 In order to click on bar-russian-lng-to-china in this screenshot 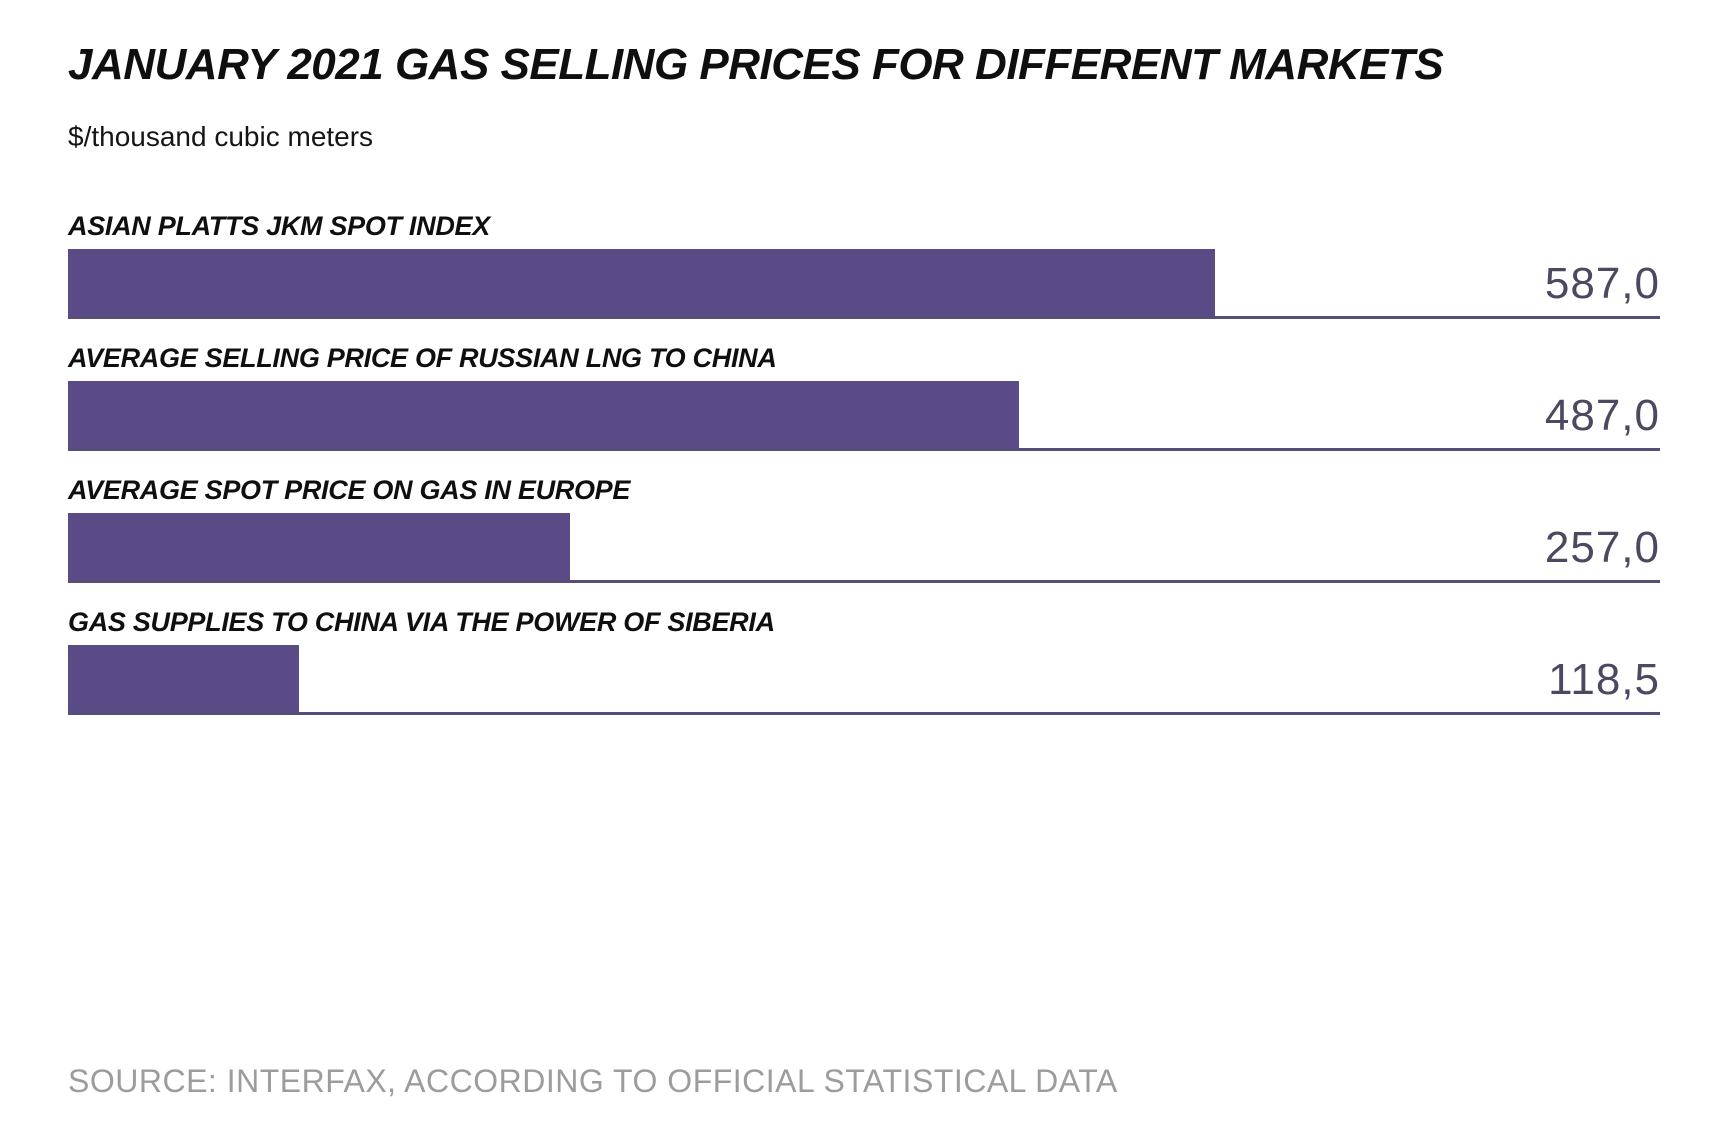, I will do `click(544, 414)`.